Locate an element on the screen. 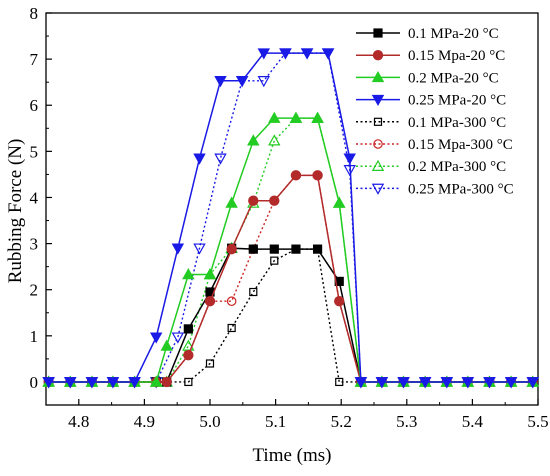  y-tick-label: 6 is located at coordinates (34, 105).